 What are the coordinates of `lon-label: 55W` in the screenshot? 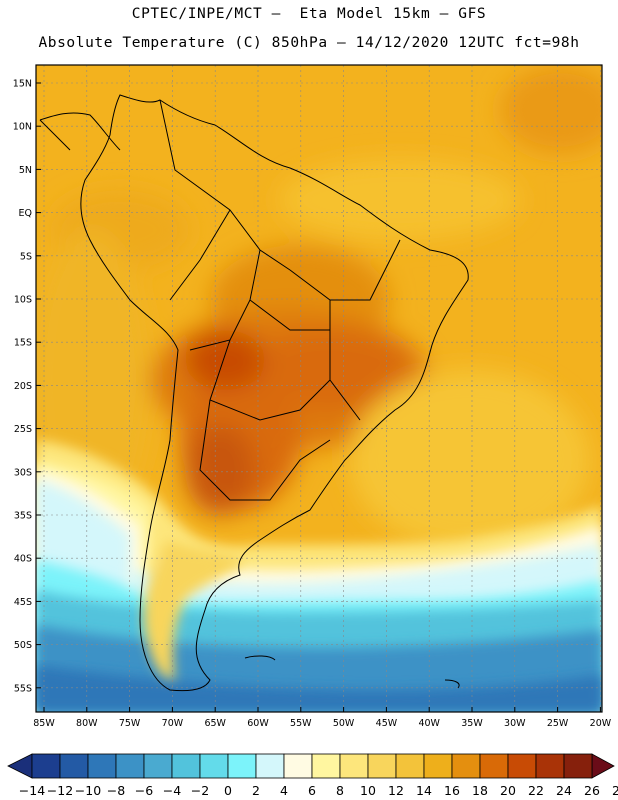 It's located at (301, 723).